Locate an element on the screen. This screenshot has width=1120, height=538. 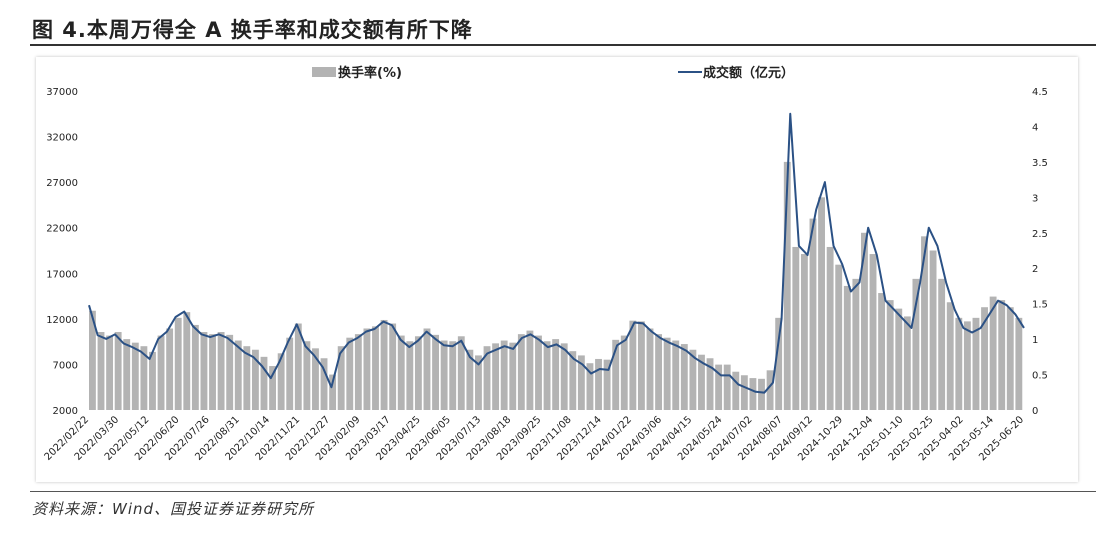
right-tick-label: 1.5 is located at coordinates (1040, 305).